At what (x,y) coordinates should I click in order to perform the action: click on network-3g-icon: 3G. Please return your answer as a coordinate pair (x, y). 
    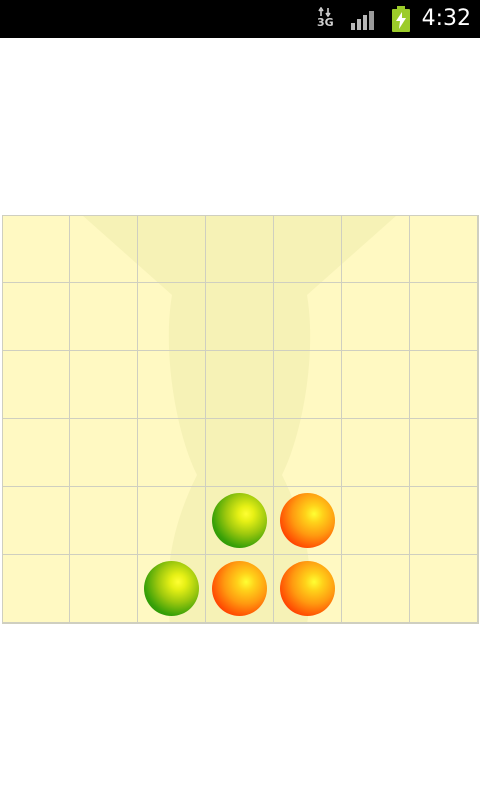
    Looking at the image, I should click on (326, 19).